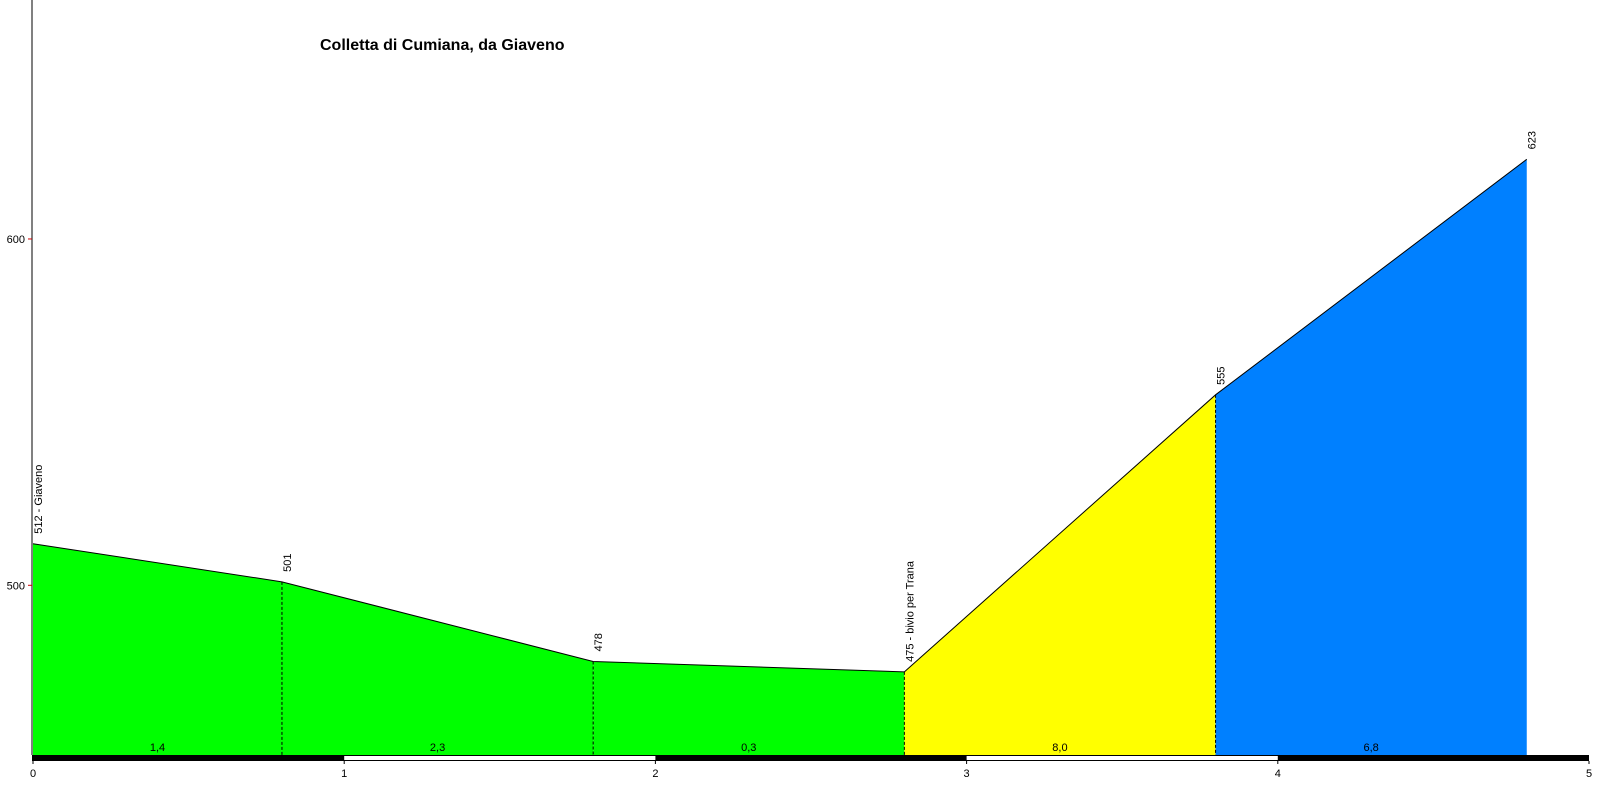 The height and width of the screenshot is (800, 1600). What do you see at coordinates (157, 748) in the screenshot?
I see `gradient-label: 1,4` at bounding box center [157, 748].